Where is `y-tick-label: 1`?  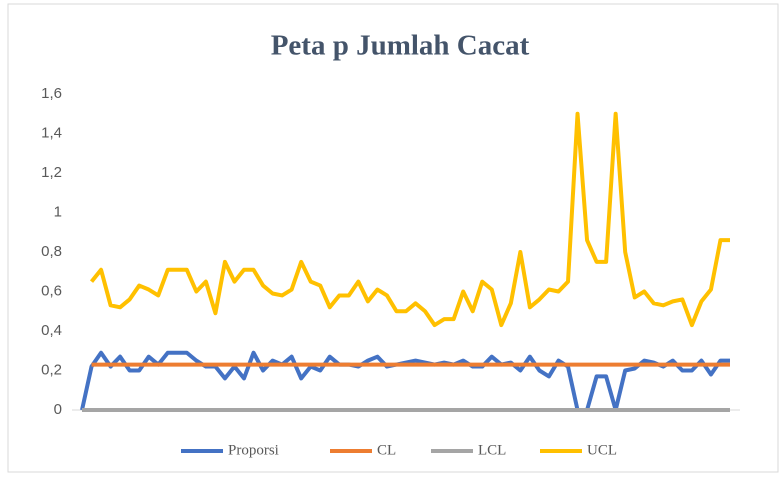 y-tick-label: 1 is located at coordinates (58, 211).